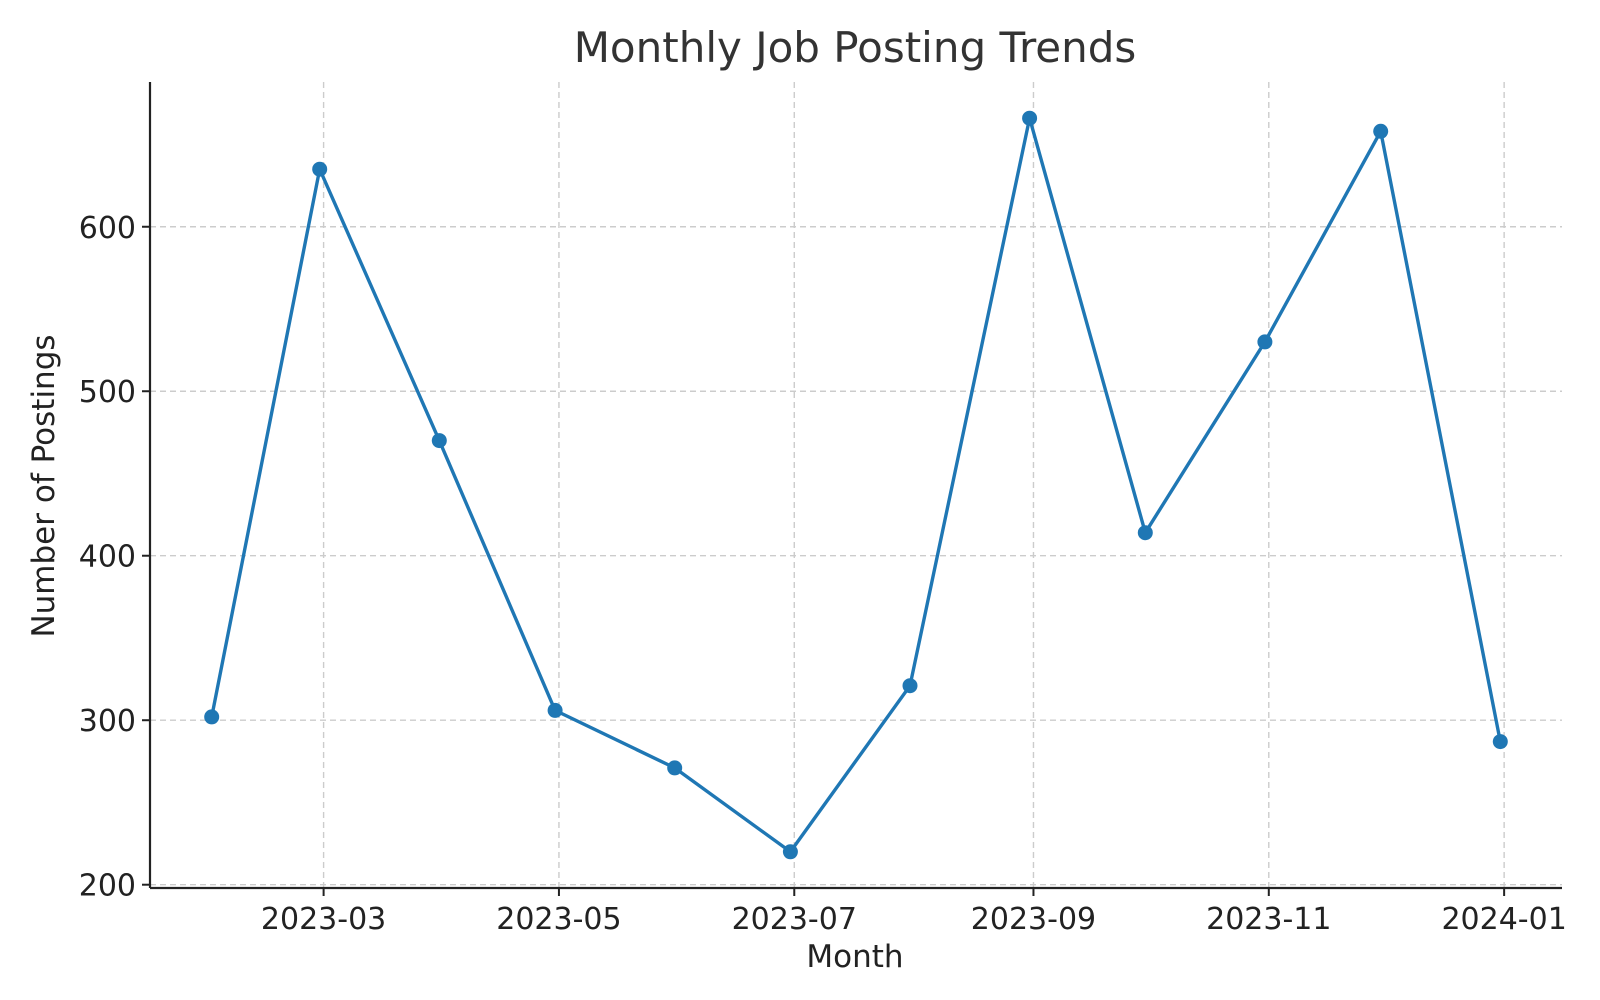 The image size is (1600, 1000). What do you see at coordinates (107, 721) in the screenshot?
I see `y-tick-label: 300` at bounding box center [107, 721].